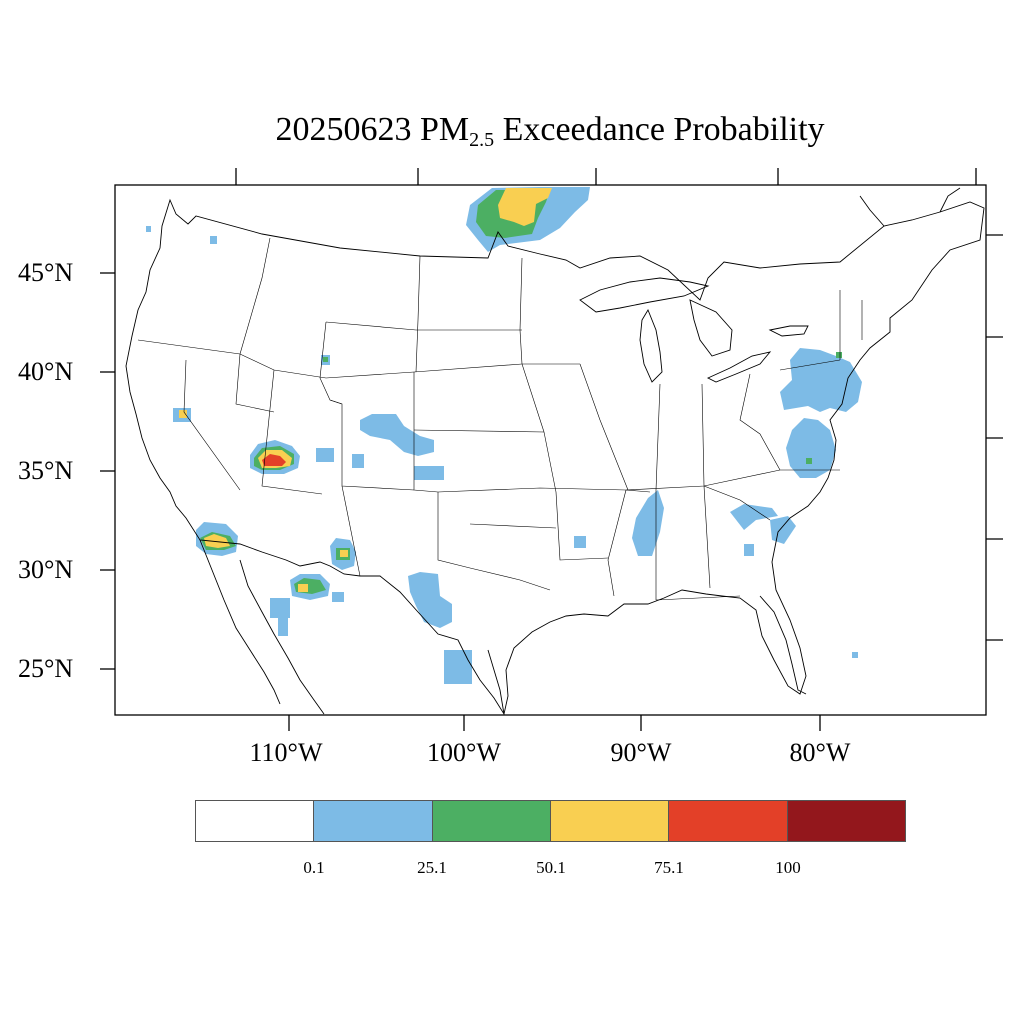 This screenshot has height=1024, width=1024. Describe the element at coordinates (728, 821) in the screenshot. I see `colorbar-cell-red` at that location.